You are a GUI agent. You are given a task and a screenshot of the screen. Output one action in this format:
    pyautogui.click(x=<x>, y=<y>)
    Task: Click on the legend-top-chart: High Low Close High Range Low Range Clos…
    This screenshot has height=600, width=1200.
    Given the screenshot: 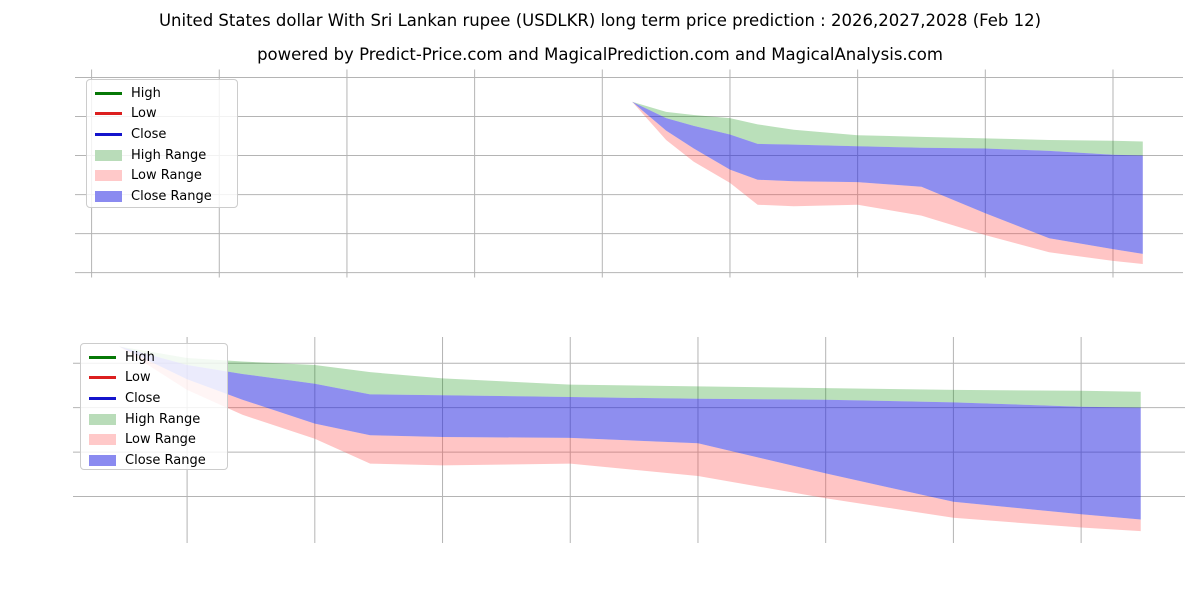 What is the action you would take?
    pyautogui.click(x=162, y=143)
    